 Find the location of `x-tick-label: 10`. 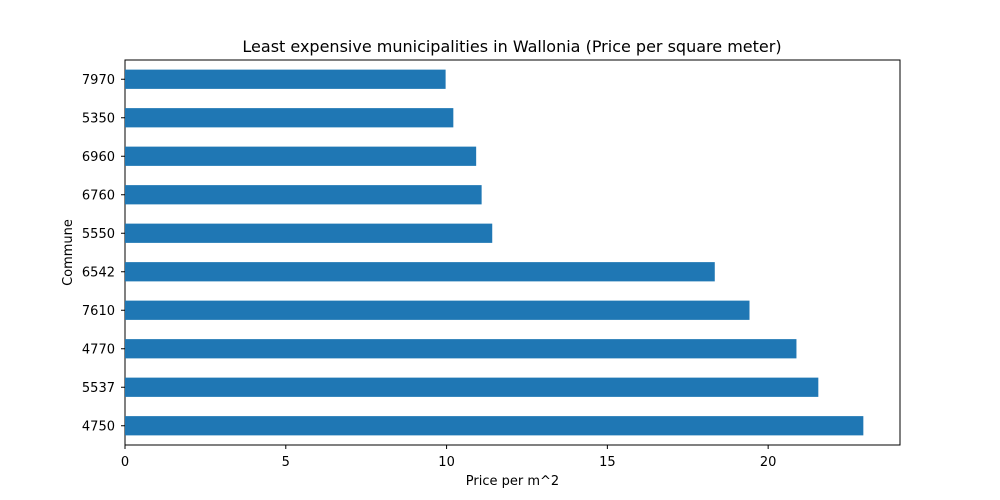

x-tick-label: 10 is located at coordinates (446, 462).